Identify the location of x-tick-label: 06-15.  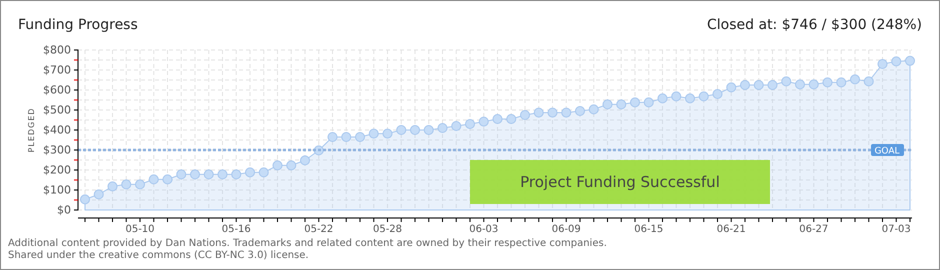
(649, 230).